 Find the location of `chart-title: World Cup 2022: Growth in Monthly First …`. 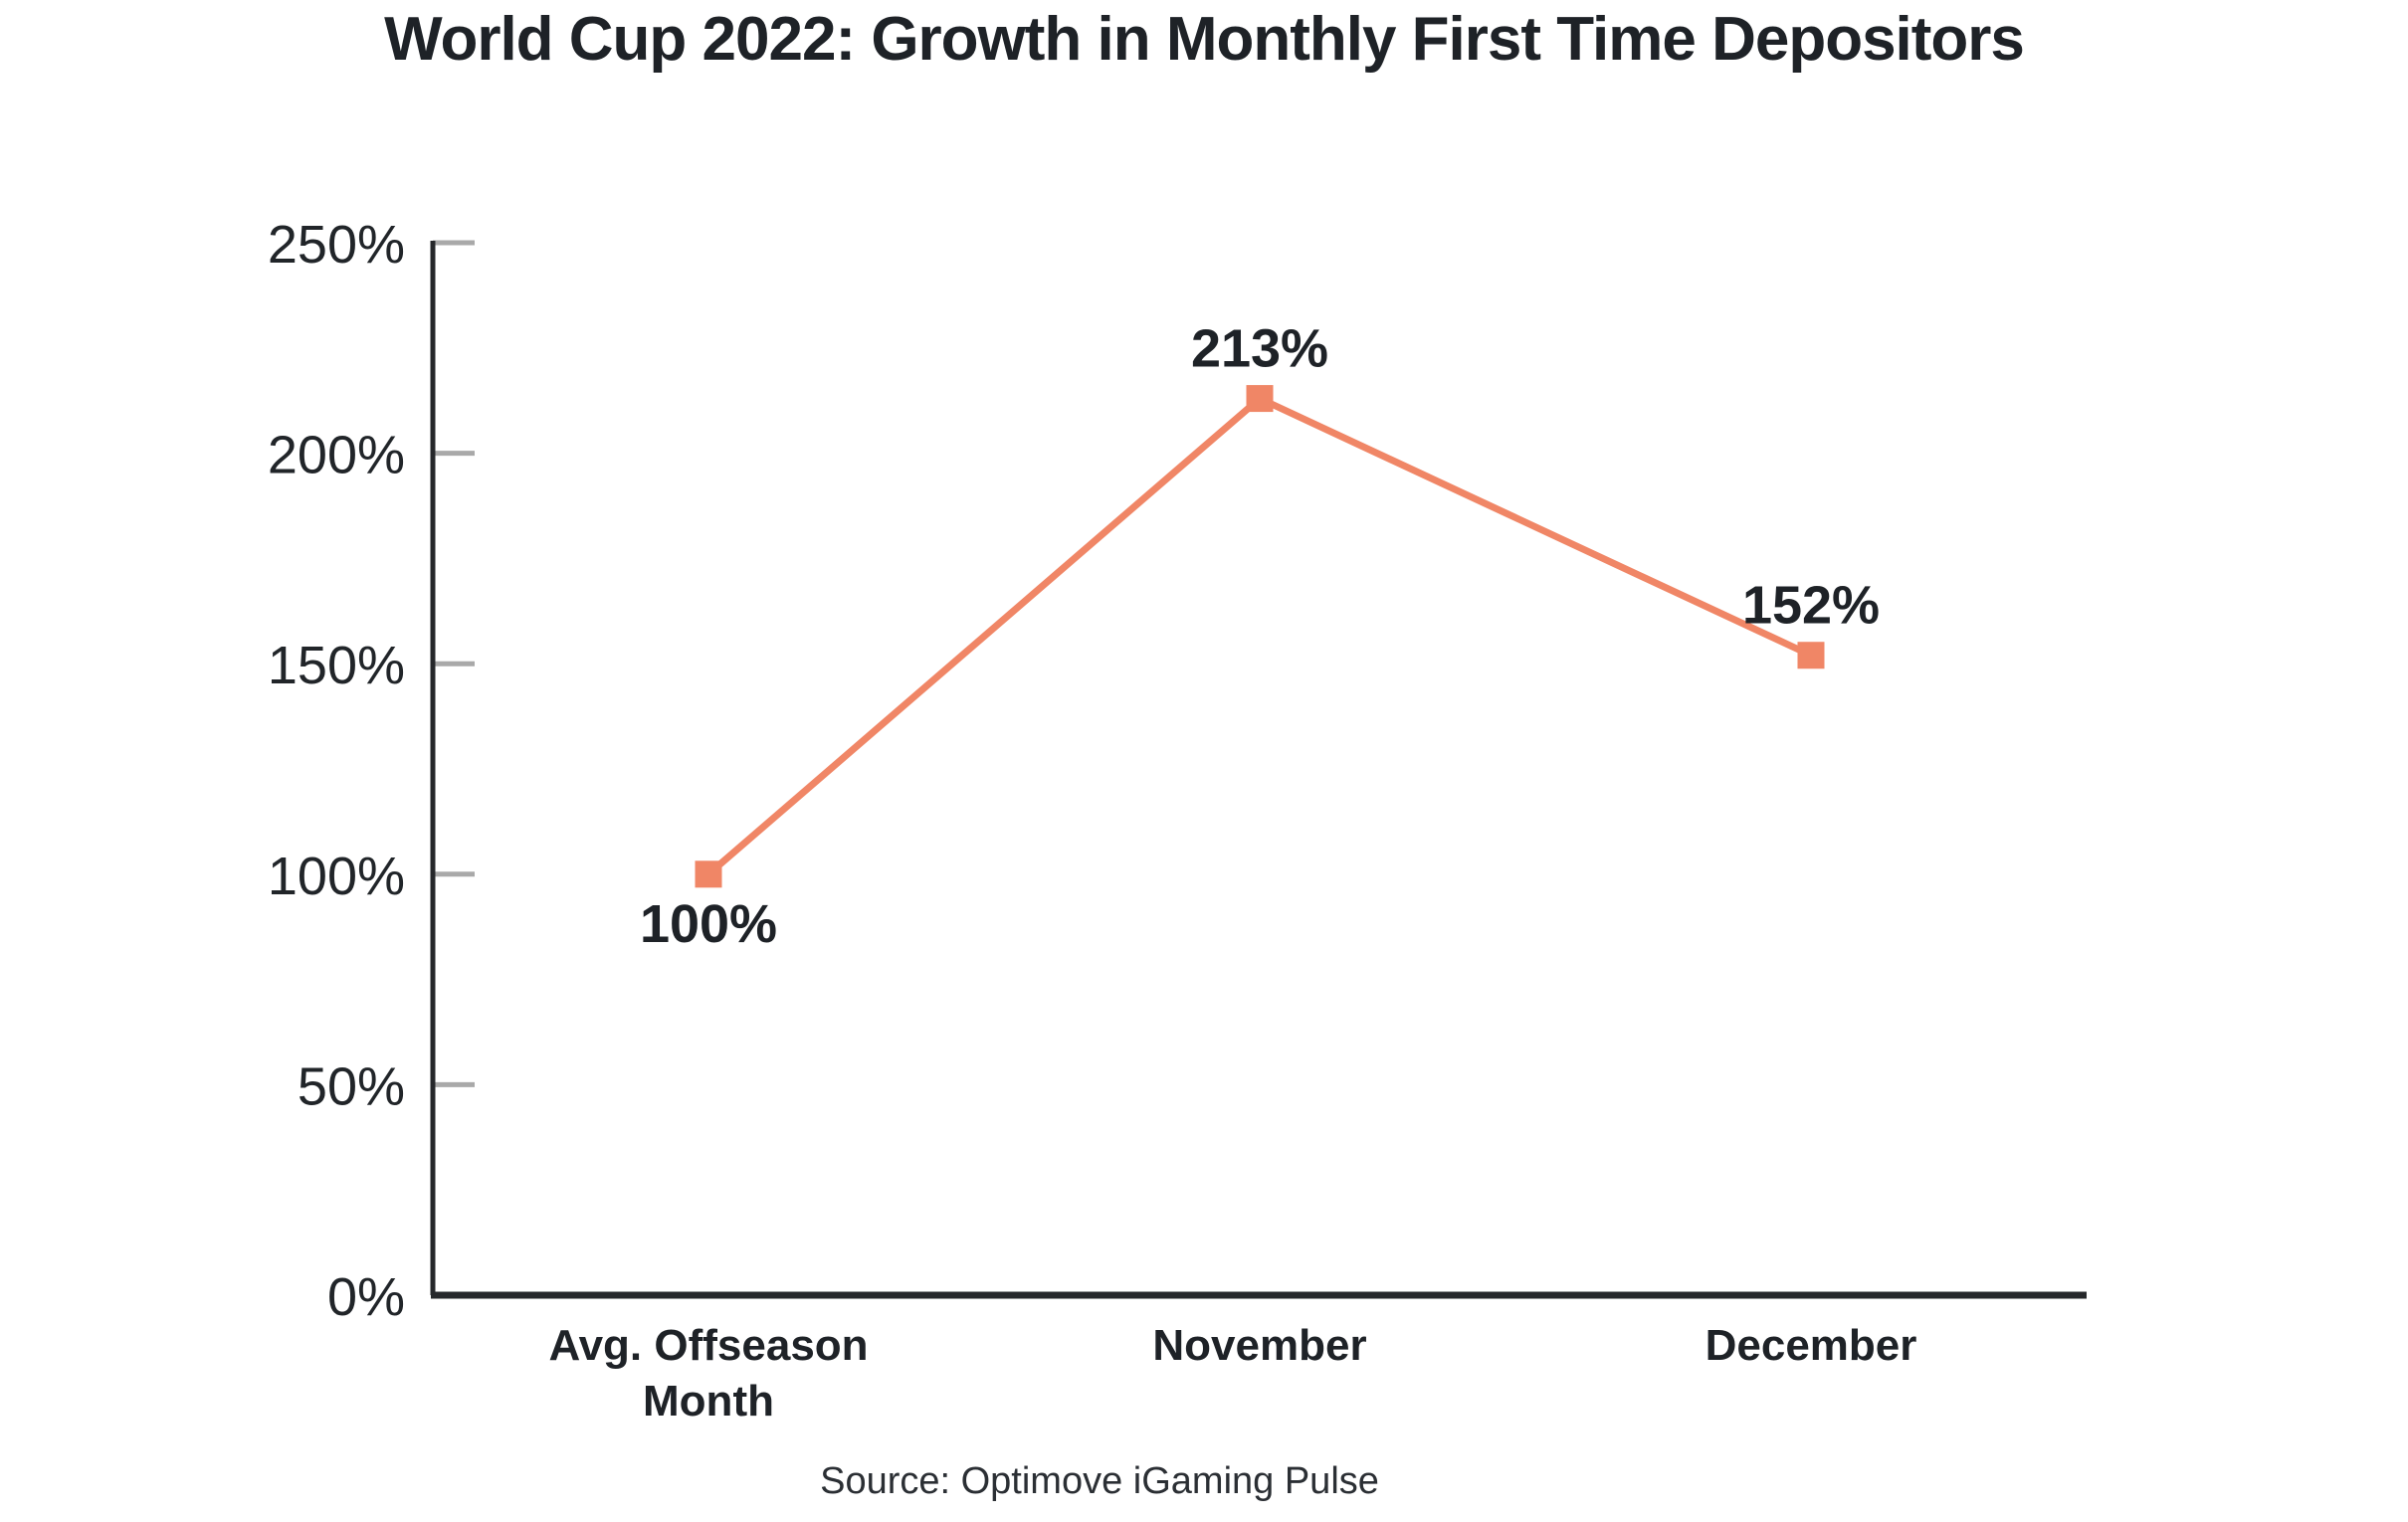

chart-title: World Cup 2022: Growth in Monthly First … is located at coordinates (1204, 39).